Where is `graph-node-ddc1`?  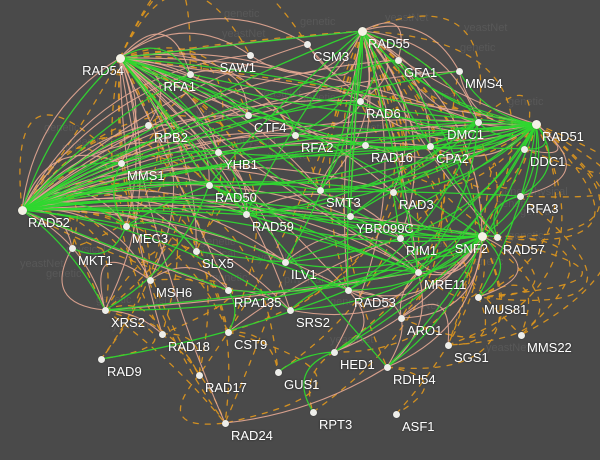 graph-node-ddc1 is located at coordinates (524, 149).